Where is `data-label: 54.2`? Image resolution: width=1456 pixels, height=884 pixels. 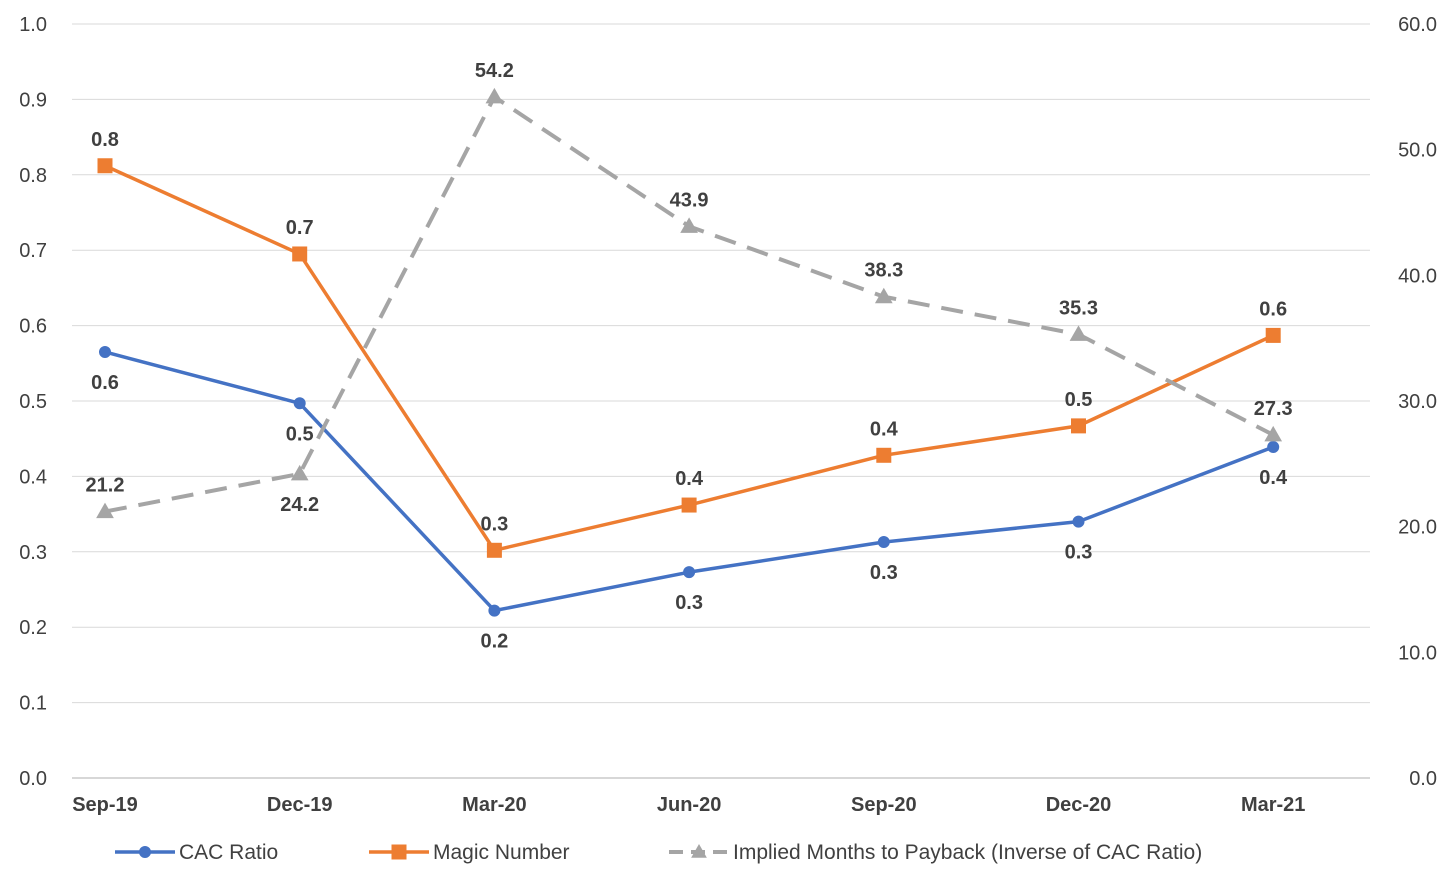 data-label: 54.2 is located at coordinates (494, 71).